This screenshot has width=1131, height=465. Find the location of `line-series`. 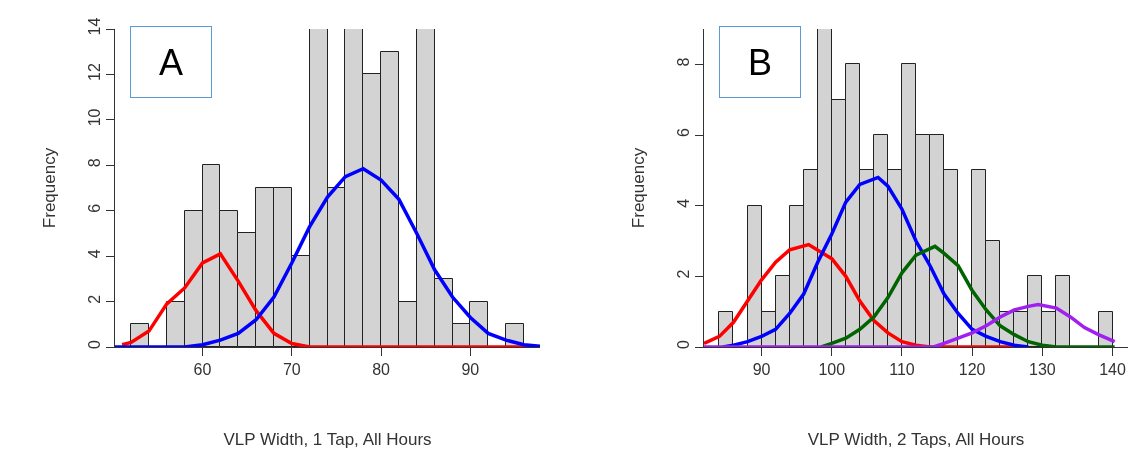

line-series is located at coordinates (910, 324).